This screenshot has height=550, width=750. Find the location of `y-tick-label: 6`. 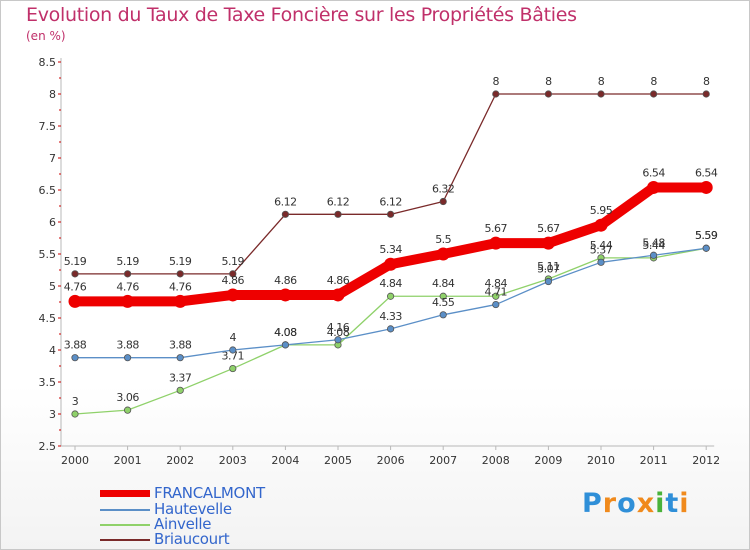

y-tick-label: 6 is located at coordinates (52, 222).